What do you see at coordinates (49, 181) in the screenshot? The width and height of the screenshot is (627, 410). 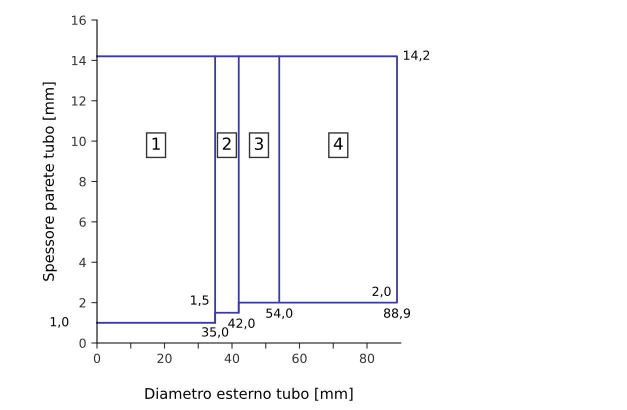 I see `y-axis-title: Spessore parete tubo [mm]` at bounding box center [49, 181].